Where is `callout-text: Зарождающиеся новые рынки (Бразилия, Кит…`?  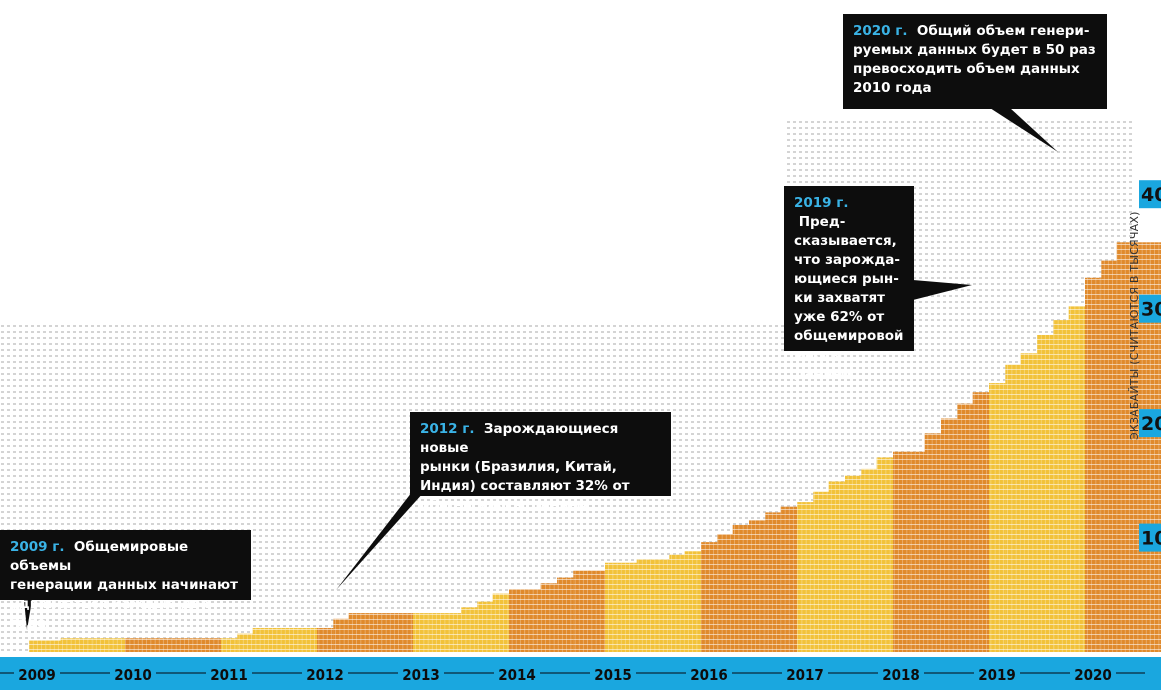
callout-text: Зарождающиеся новые рынки (Бразилия, Кит… is located at coordinates (525, 467).